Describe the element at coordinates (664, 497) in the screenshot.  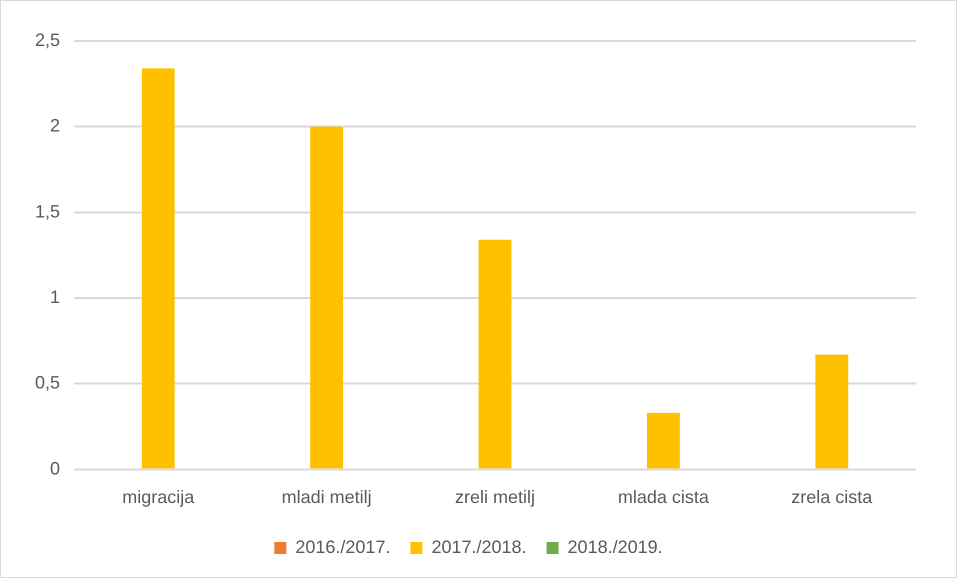
I see `x-tick-label: mlada cista` at that location.